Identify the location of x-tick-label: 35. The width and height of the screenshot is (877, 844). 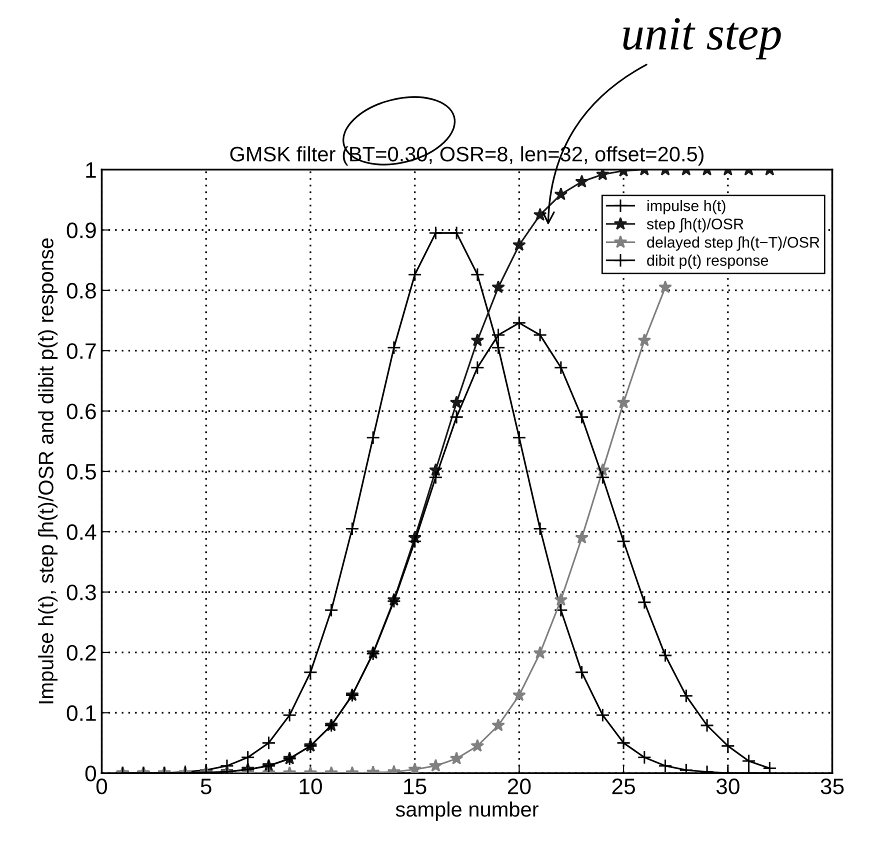
(832, 786).